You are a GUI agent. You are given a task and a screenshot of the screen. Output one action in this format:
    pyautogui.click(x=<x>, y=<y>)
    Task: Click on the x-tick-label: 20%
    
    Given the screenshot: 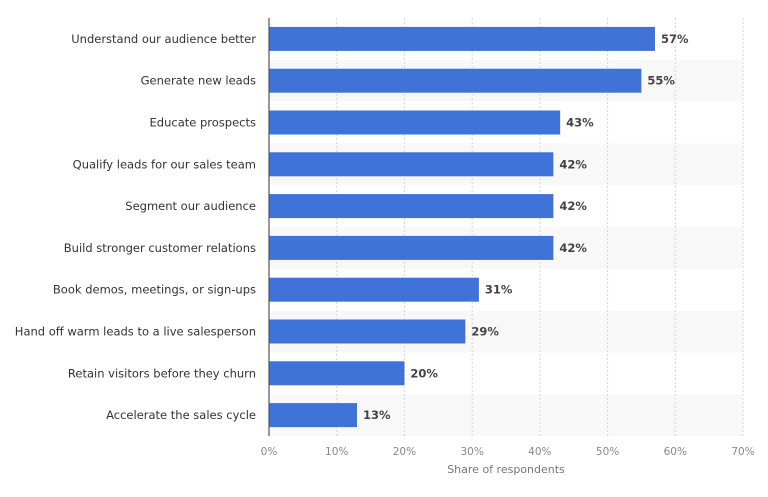 What is the action you would take?
    pyautogui.click(x=404, y=452)
    